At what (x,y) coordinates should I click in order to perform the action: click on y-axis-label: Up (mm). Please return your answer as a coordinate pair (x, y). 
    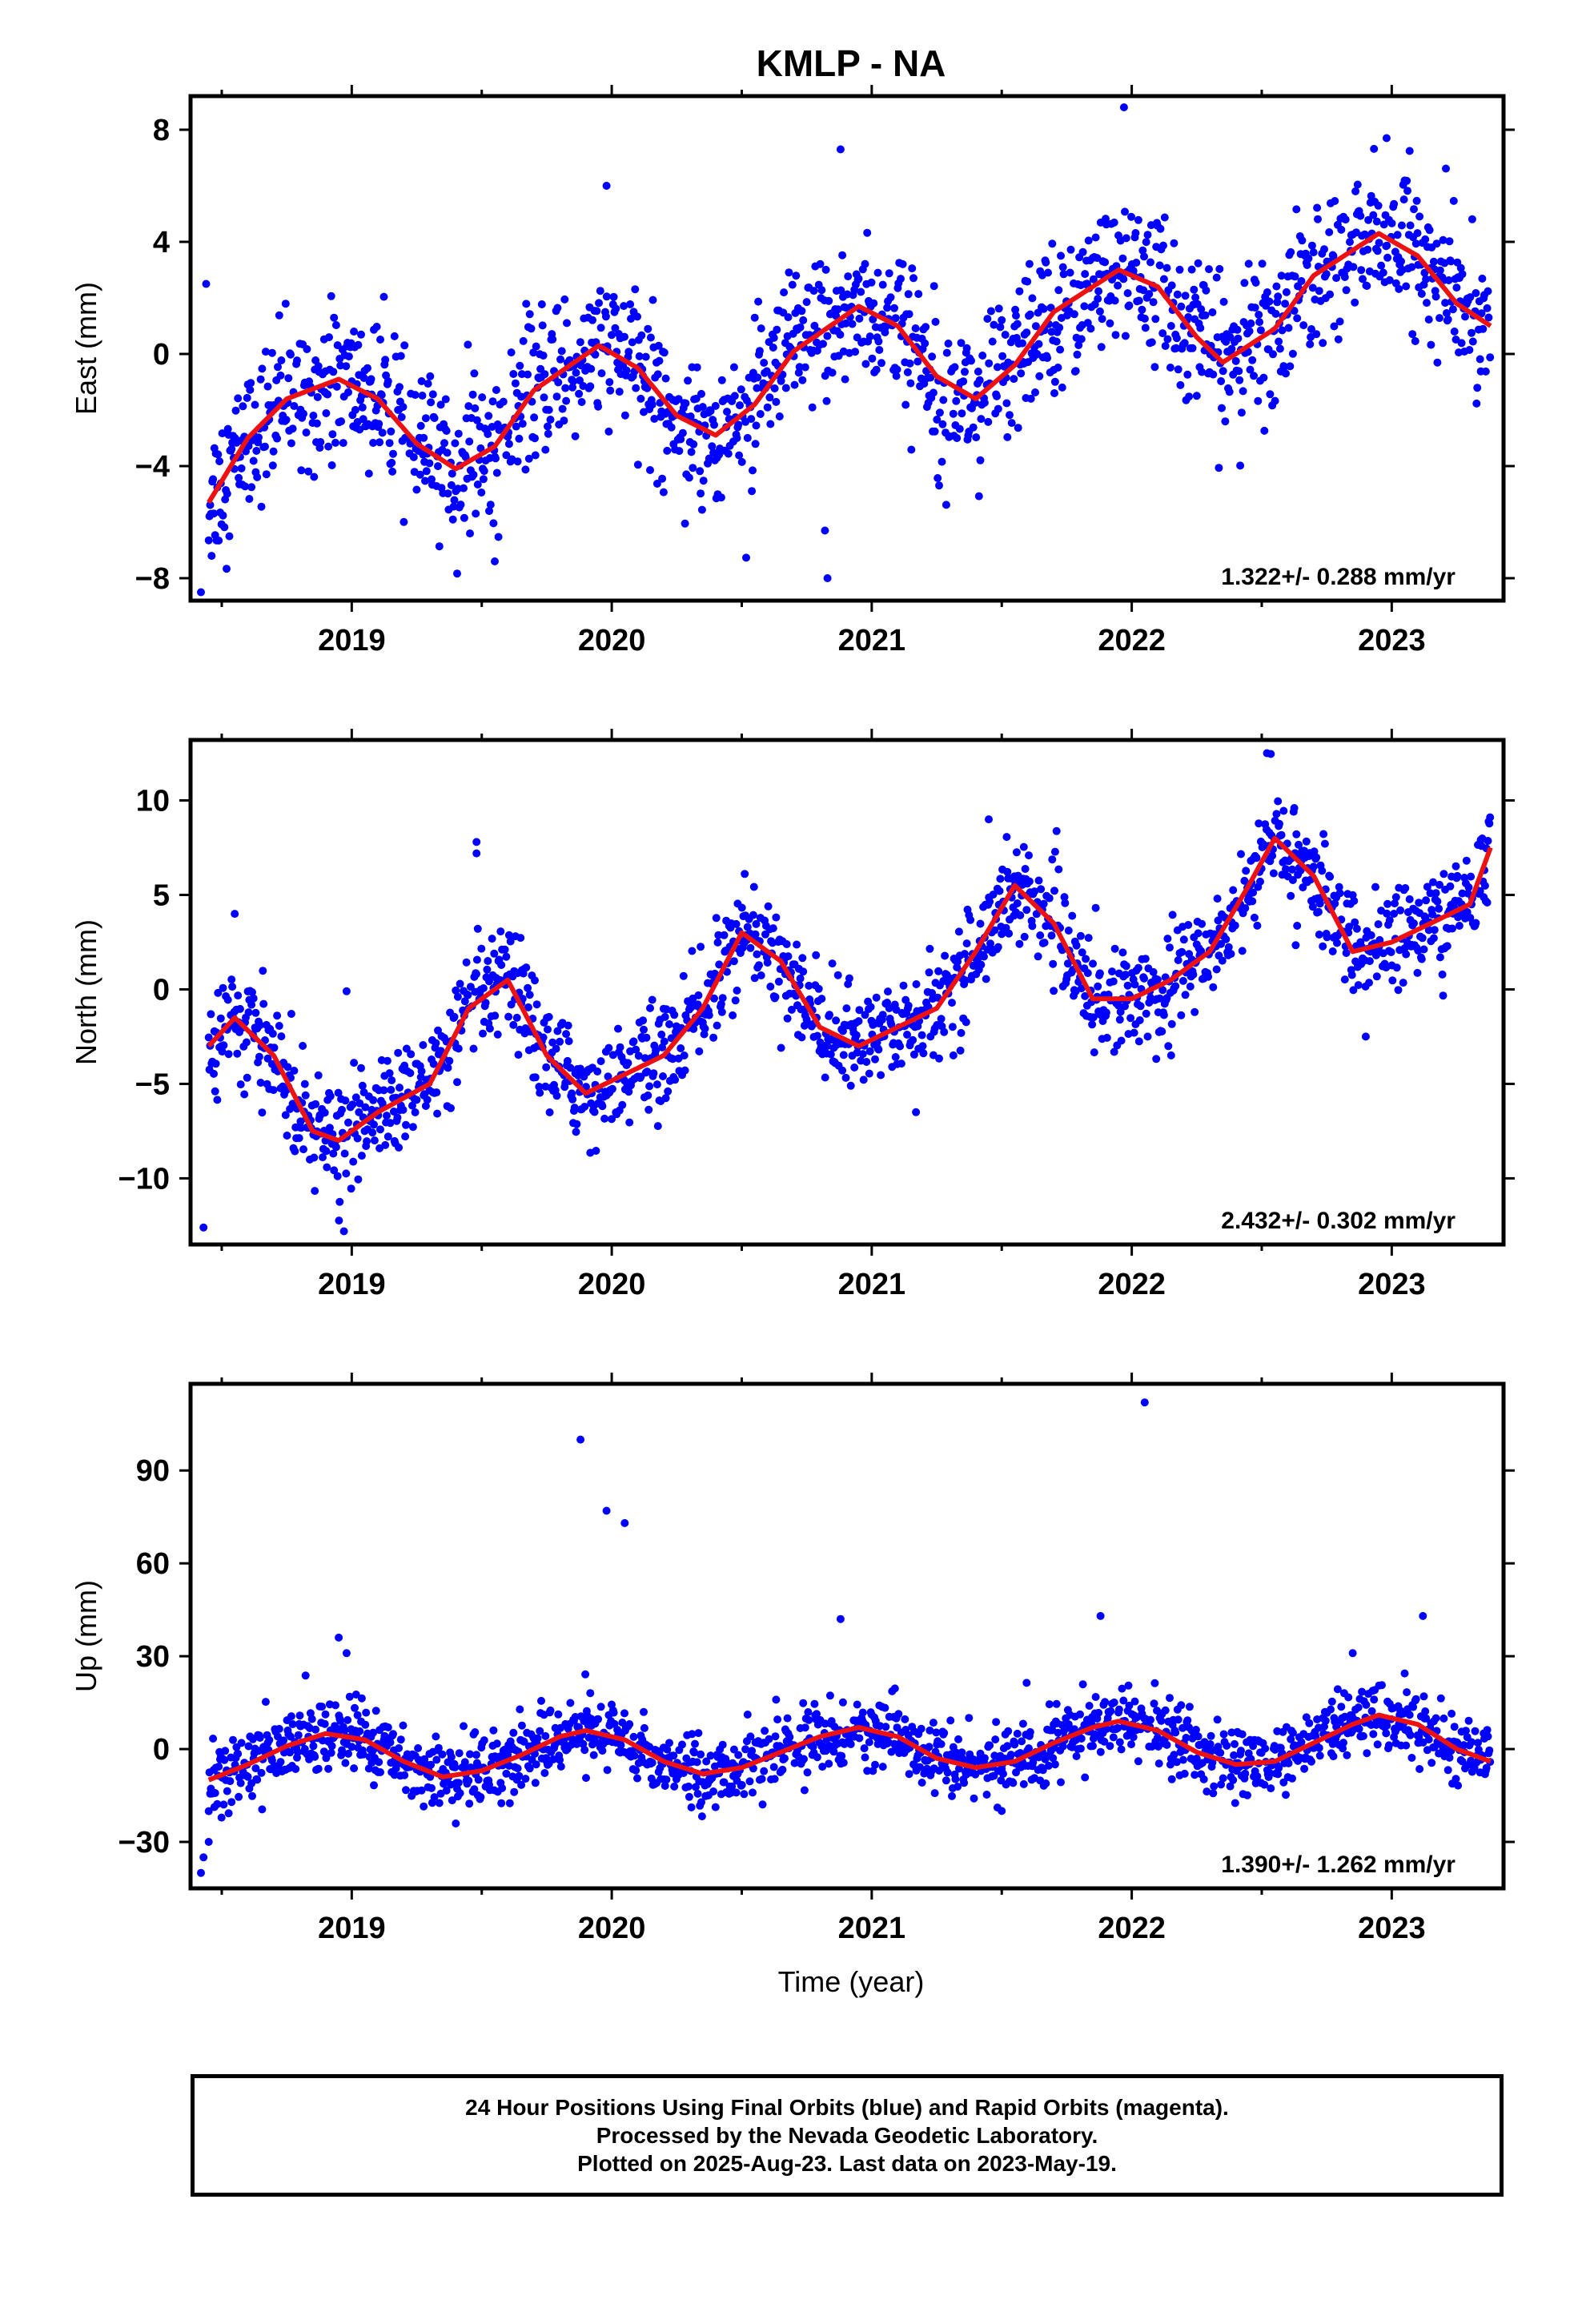
    Looking at the image, I should click on (86, 1636).